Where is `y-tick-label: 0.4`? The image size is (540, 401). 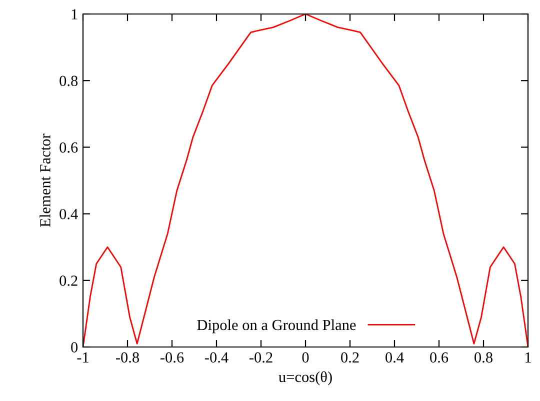
y-tick-label: 0.4 is located at coordinates (69, 214).